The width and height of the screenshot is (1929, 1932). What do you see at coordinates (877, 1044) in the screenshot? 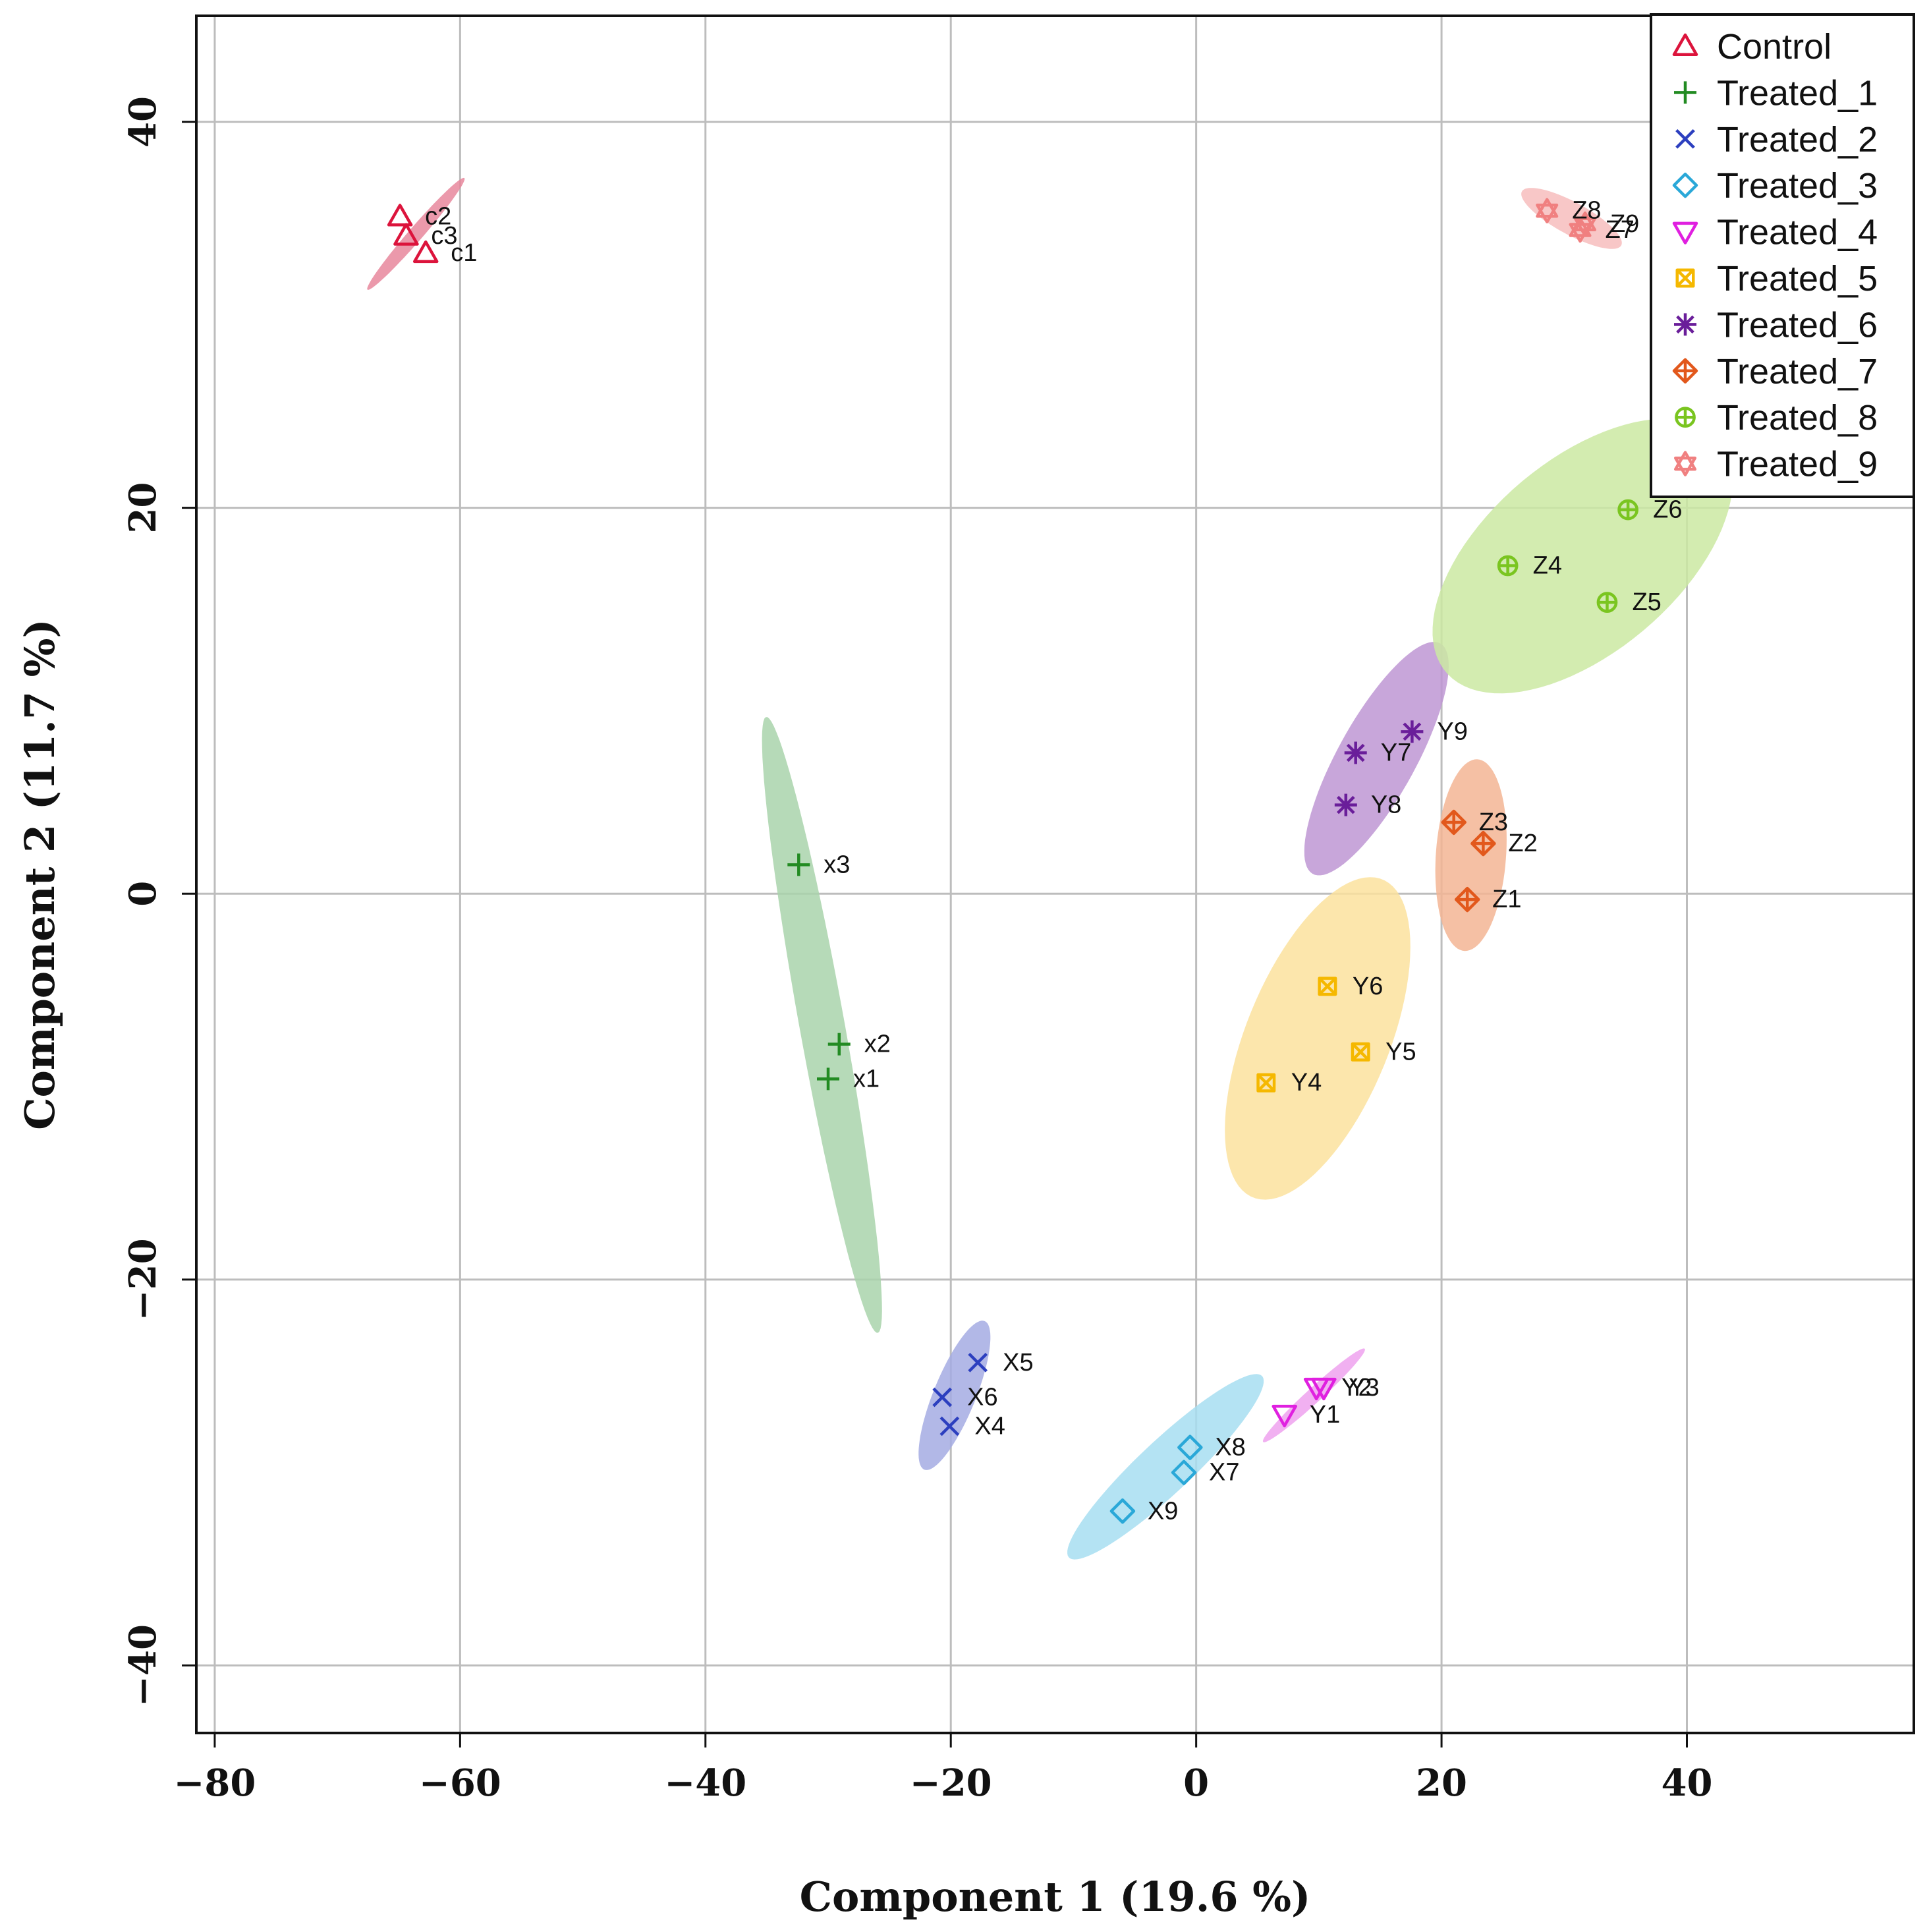
I see `point-label-x2: x2` at bounding box center [877, 1044].